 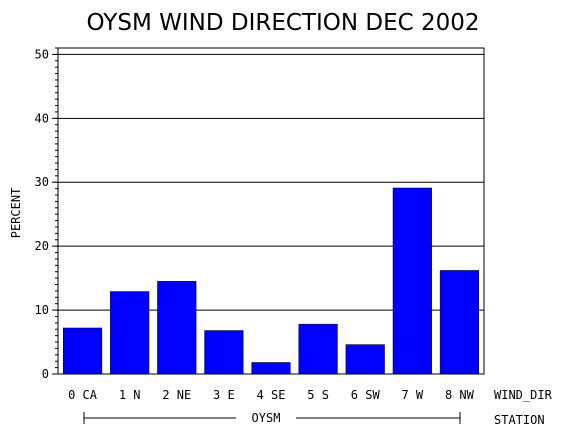 I want to click on y-axis-ticks: 0 10 20 30 40 50, so click(x=46, y=214).